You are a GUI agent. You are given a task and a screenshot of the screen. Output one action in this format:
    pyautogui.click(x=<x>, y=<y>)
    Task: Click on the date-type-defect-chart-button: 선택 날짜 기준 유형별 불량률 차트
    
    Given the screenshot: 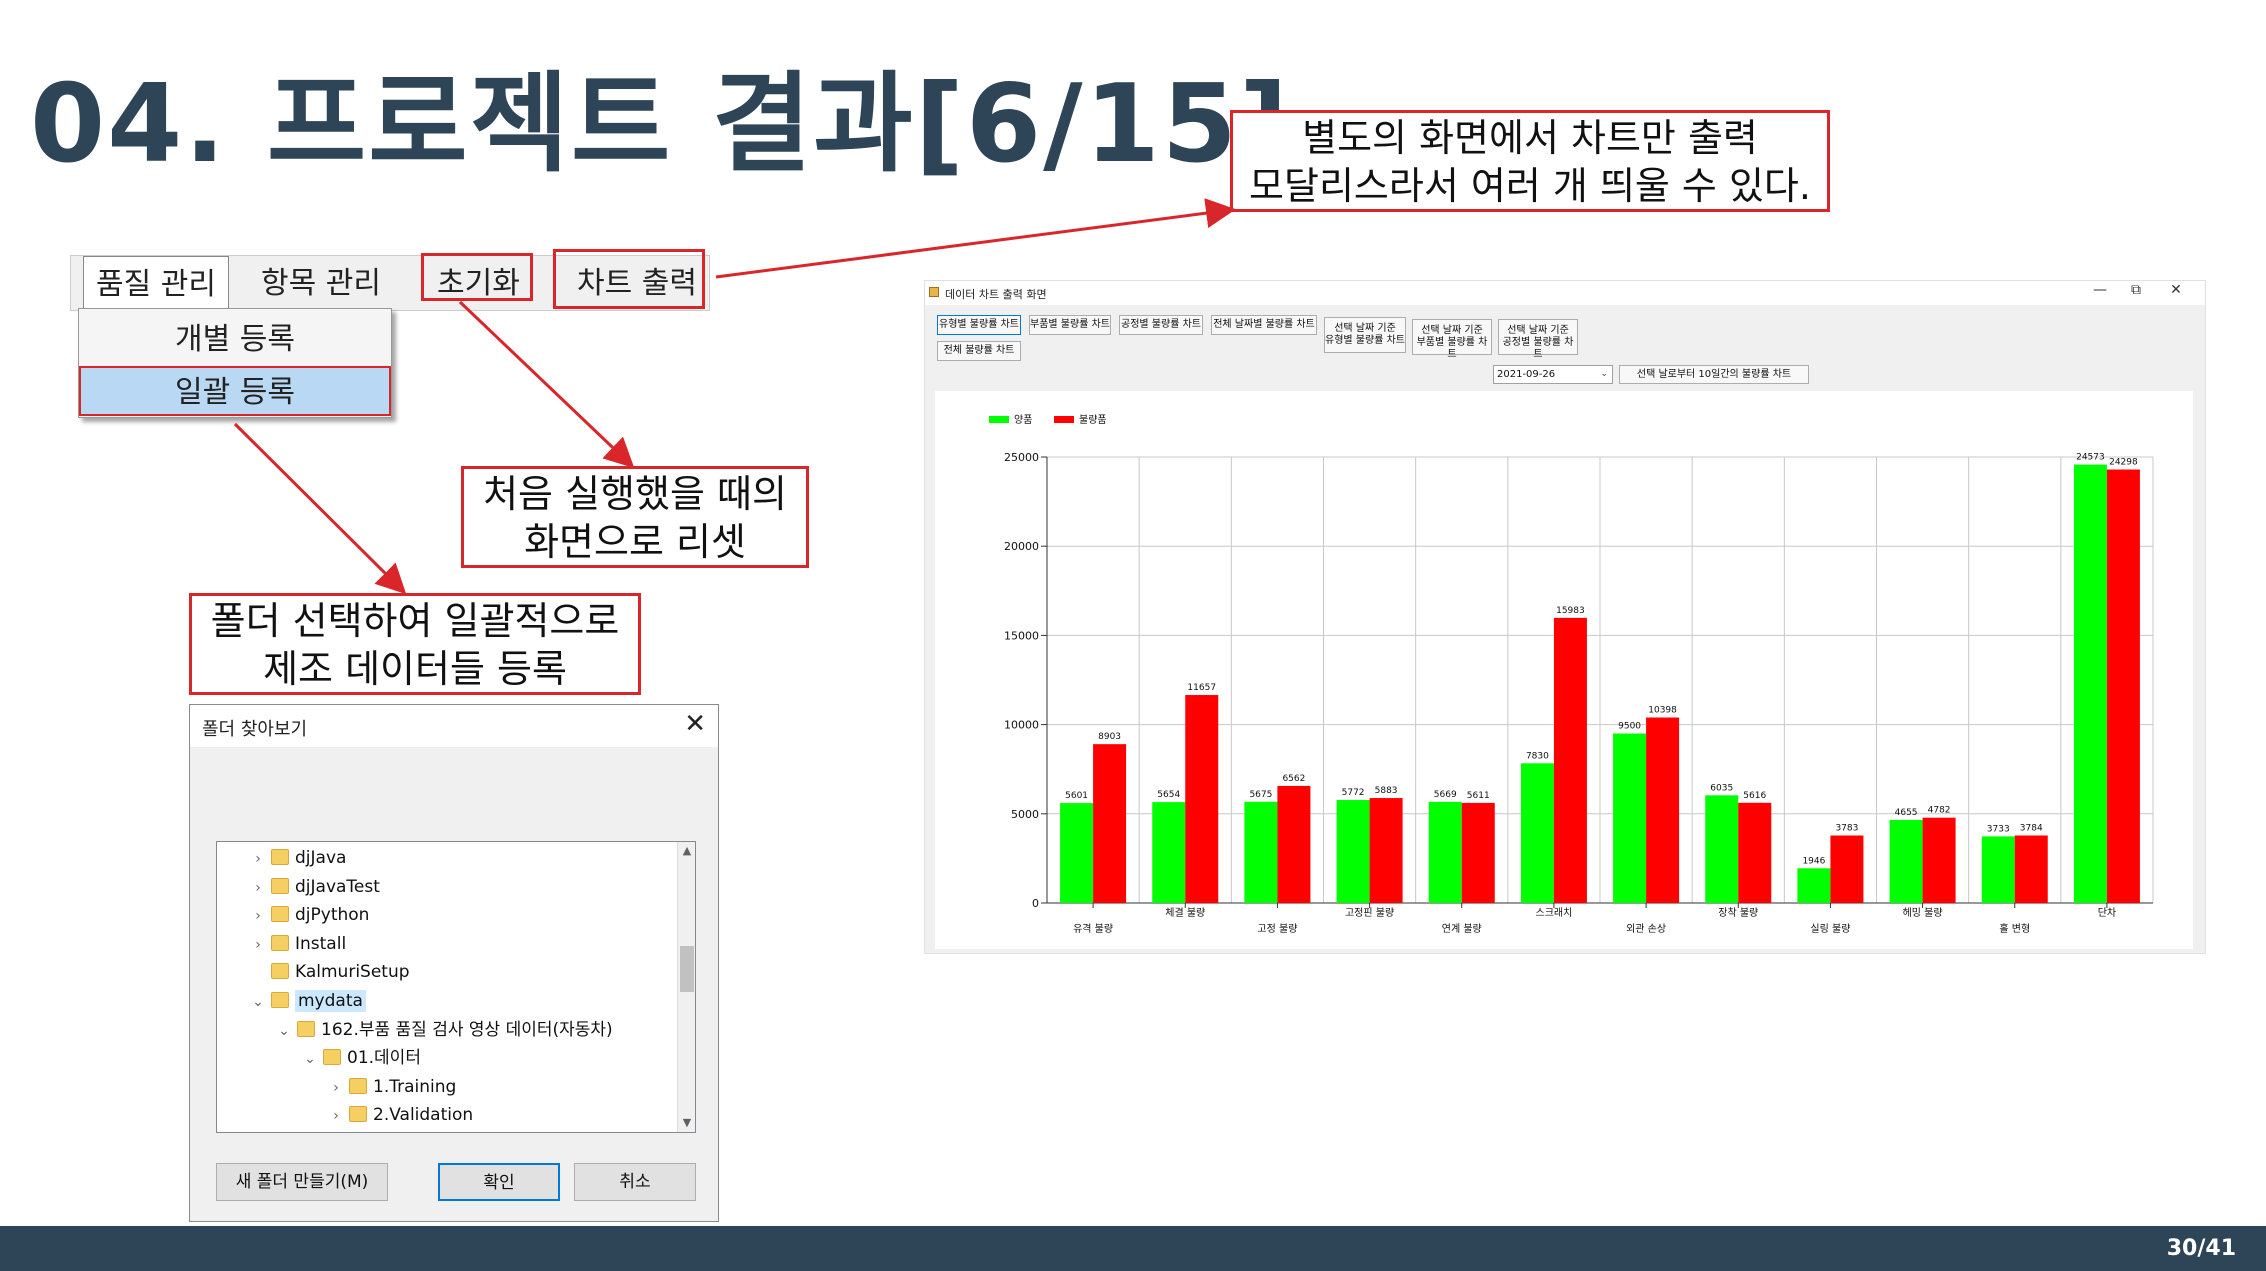 What is the action you would take?
    pyautogui.click(x=1365, y=335)
    